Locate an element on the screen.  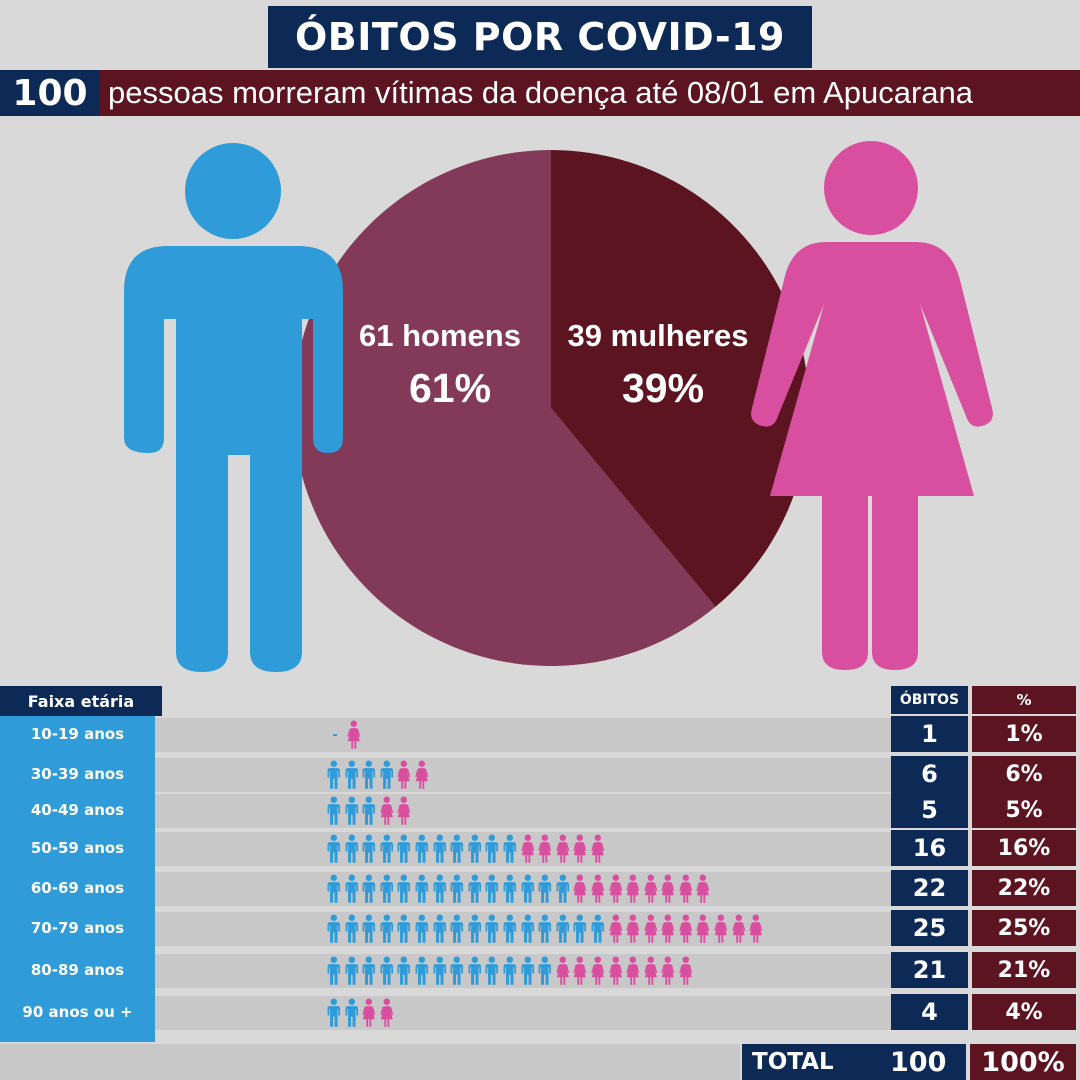
total-label: TOTAL is located at coordinates (793, 1062).